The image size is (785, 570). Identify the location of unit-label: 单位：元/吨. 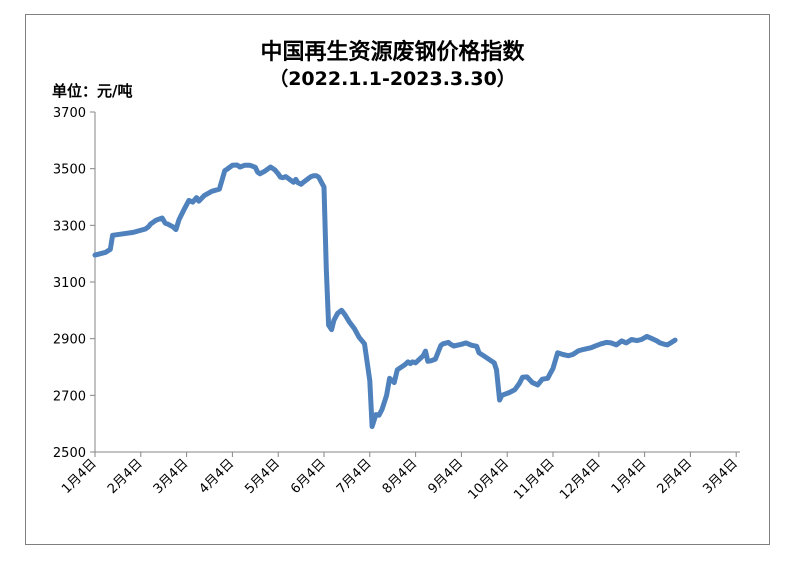
(92, 91).